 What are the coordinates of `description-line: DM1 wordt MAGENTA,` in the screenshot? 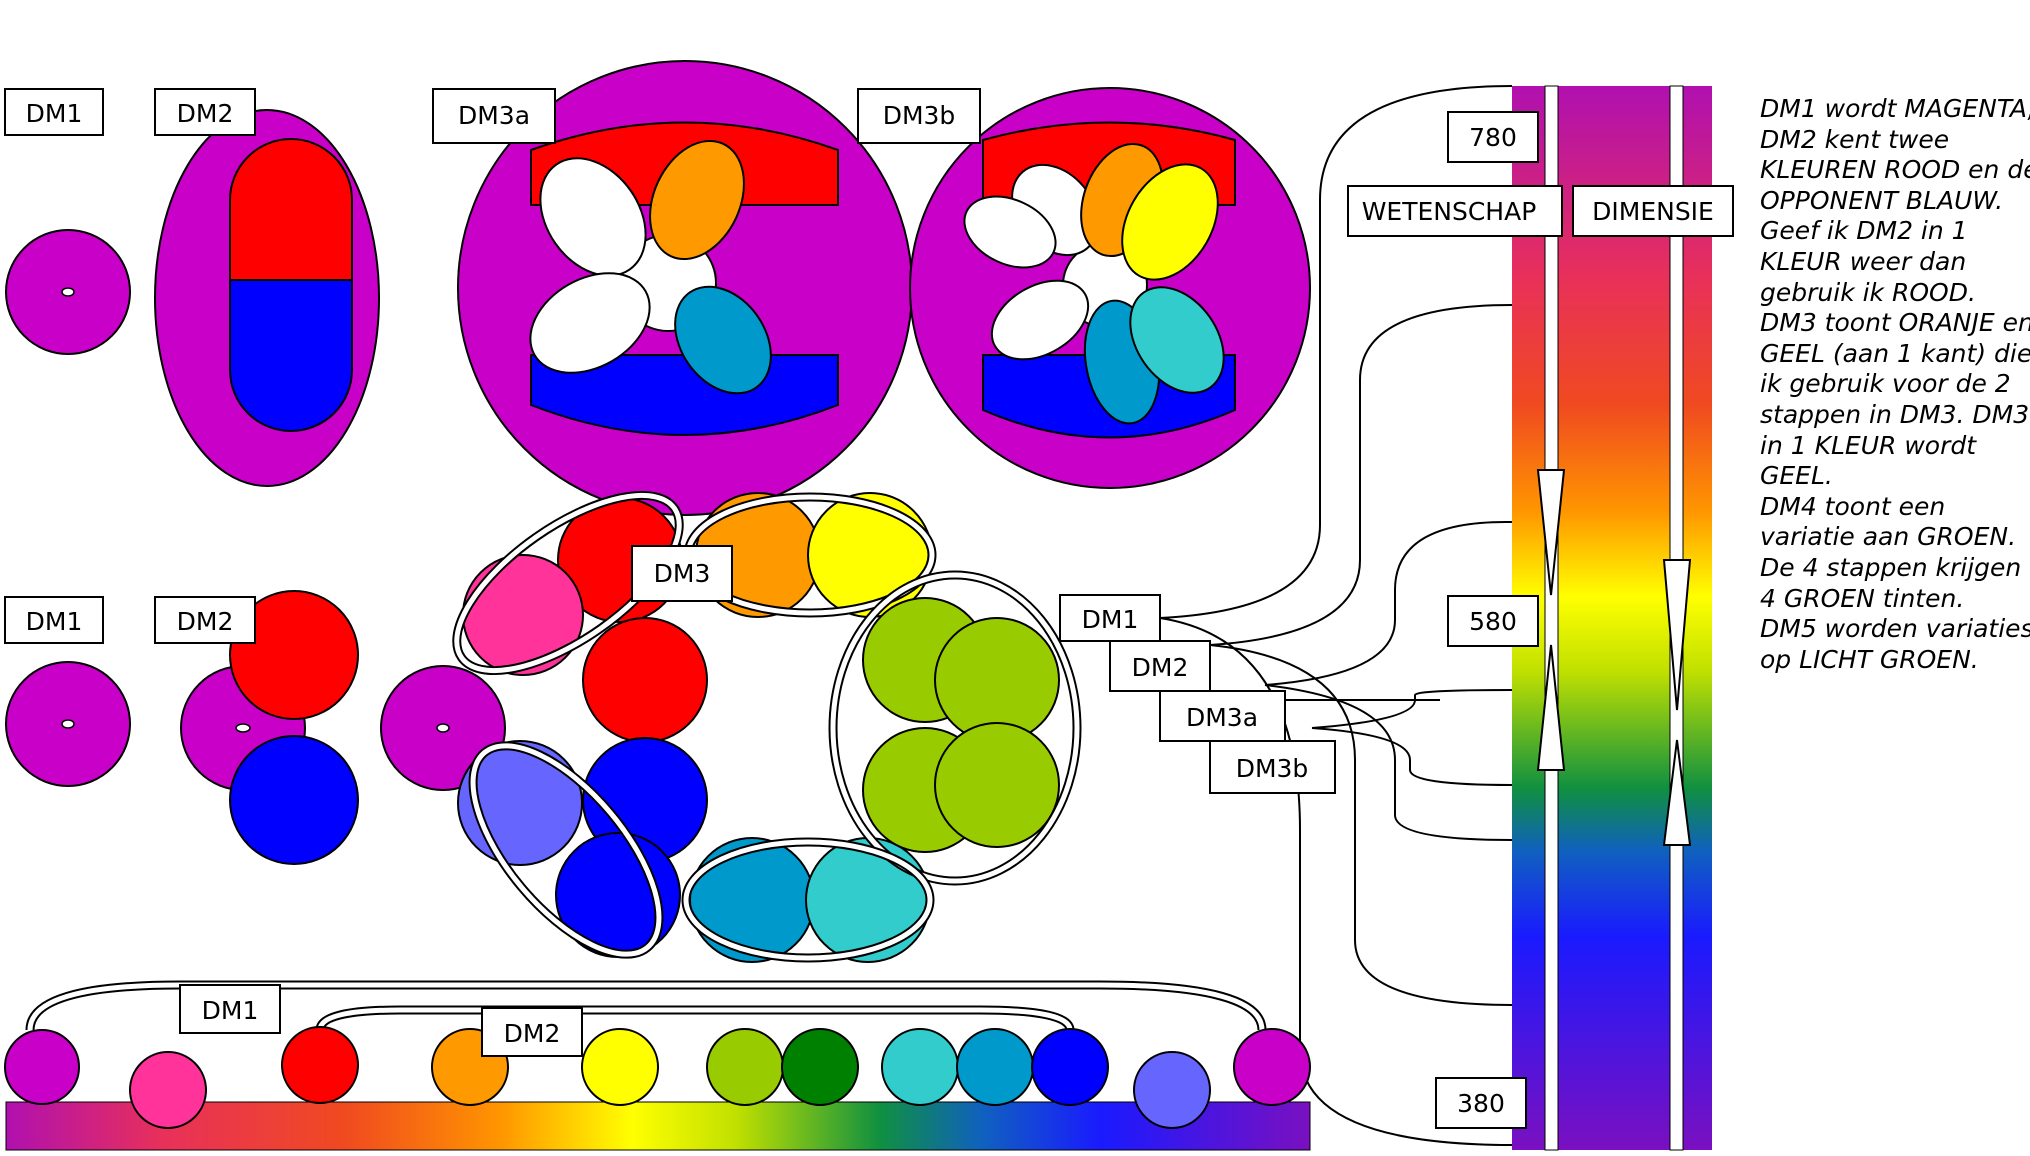 It's located at (1895, 108).